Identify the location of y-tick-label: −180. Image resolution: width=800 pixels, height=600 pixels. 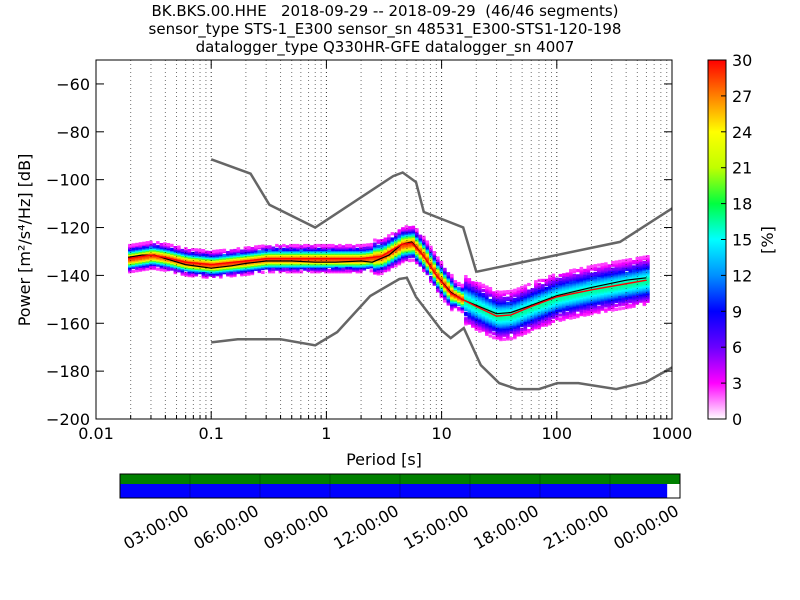
(68, 371).